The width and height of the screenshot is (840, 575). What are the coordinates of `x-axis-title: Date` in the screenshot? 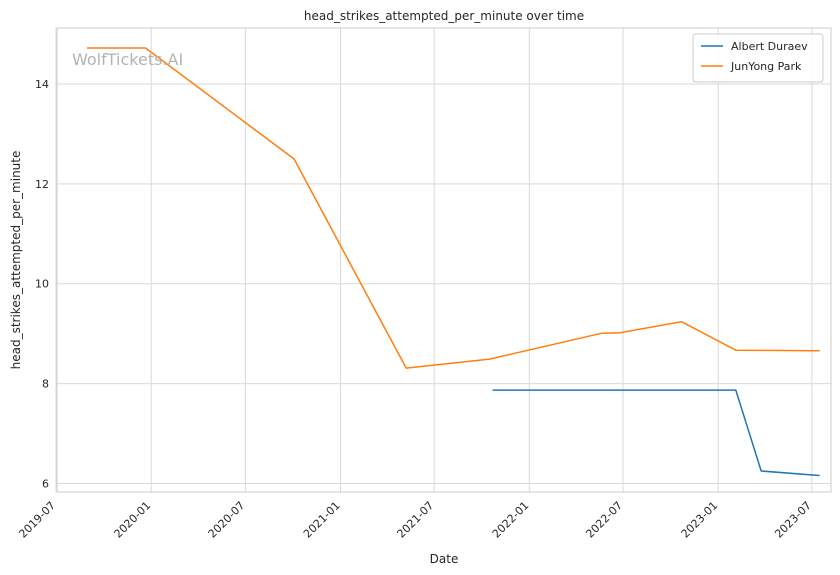 It's located at (444, 559).